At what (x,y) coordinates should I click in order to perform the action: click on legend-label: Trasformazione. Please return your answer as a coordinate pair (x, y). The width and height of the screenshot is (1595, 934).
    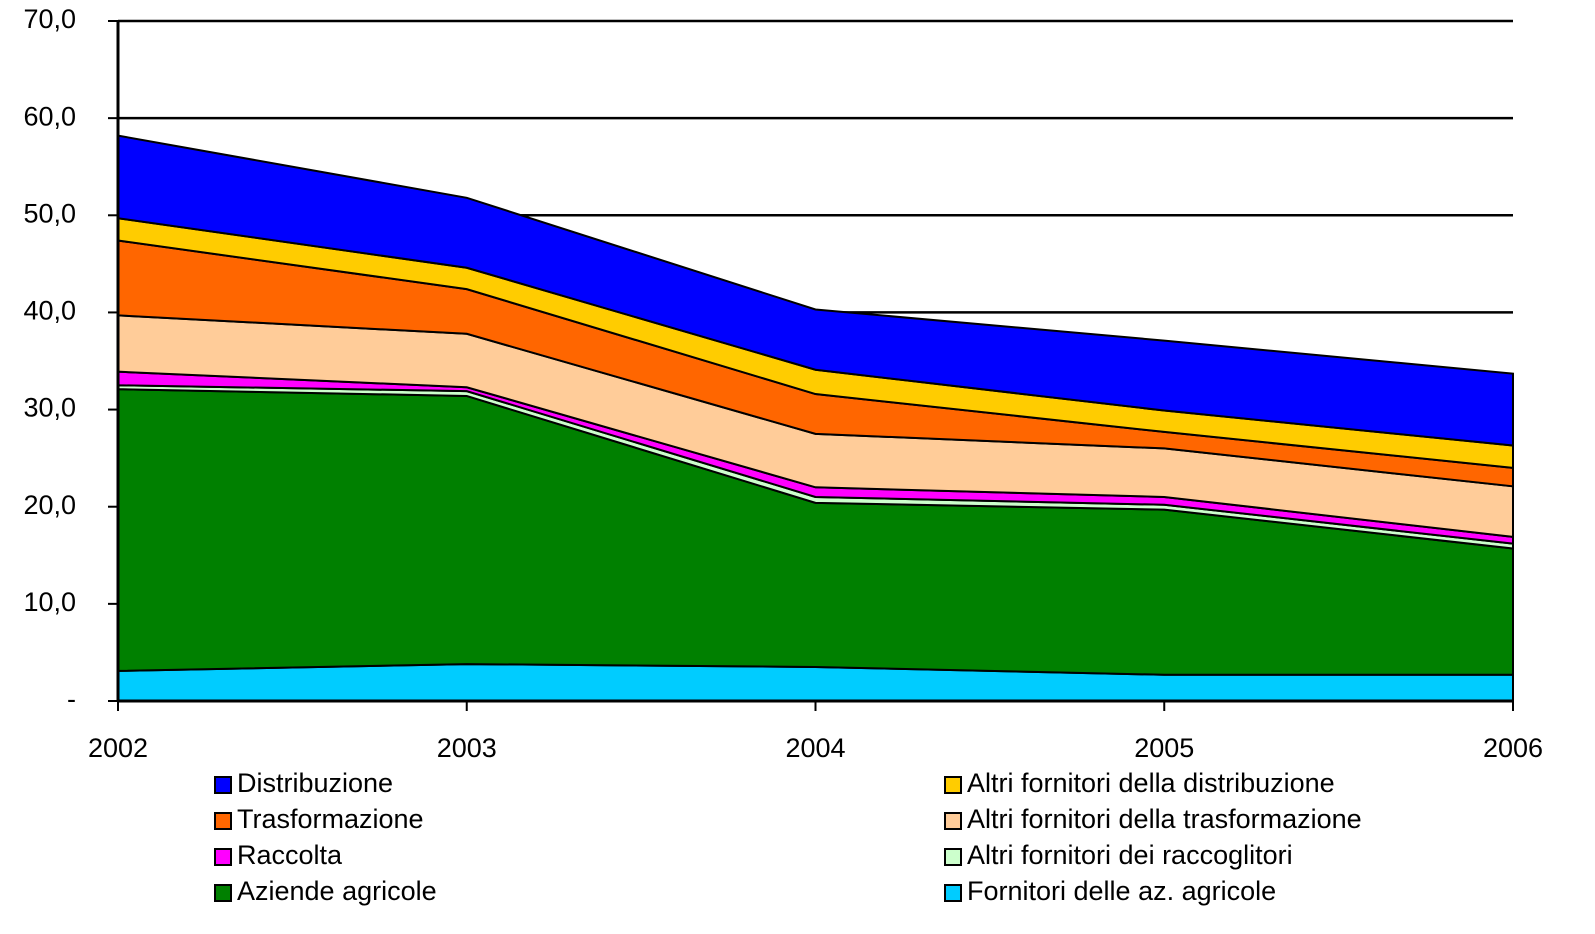
    Looking at the image, I should click on (330, 819).